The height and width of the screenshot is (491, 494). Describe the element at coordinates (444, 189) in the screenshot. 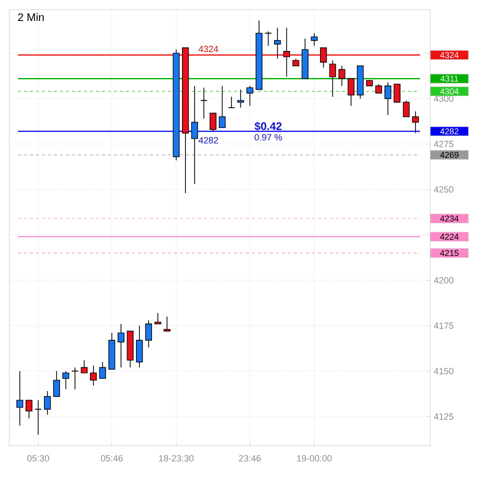

I see `y-tick-label: 4250` at that location.